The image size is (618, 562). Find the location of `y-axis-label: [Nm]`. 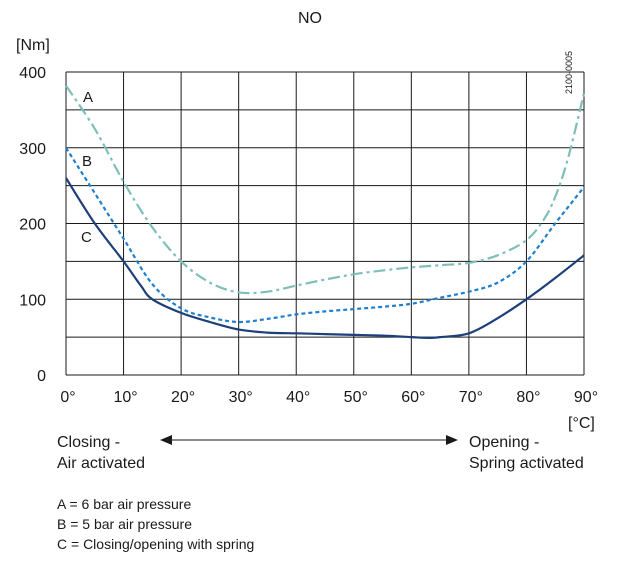

y-axis-label: [Nm] is located at coordinates (33, 45).